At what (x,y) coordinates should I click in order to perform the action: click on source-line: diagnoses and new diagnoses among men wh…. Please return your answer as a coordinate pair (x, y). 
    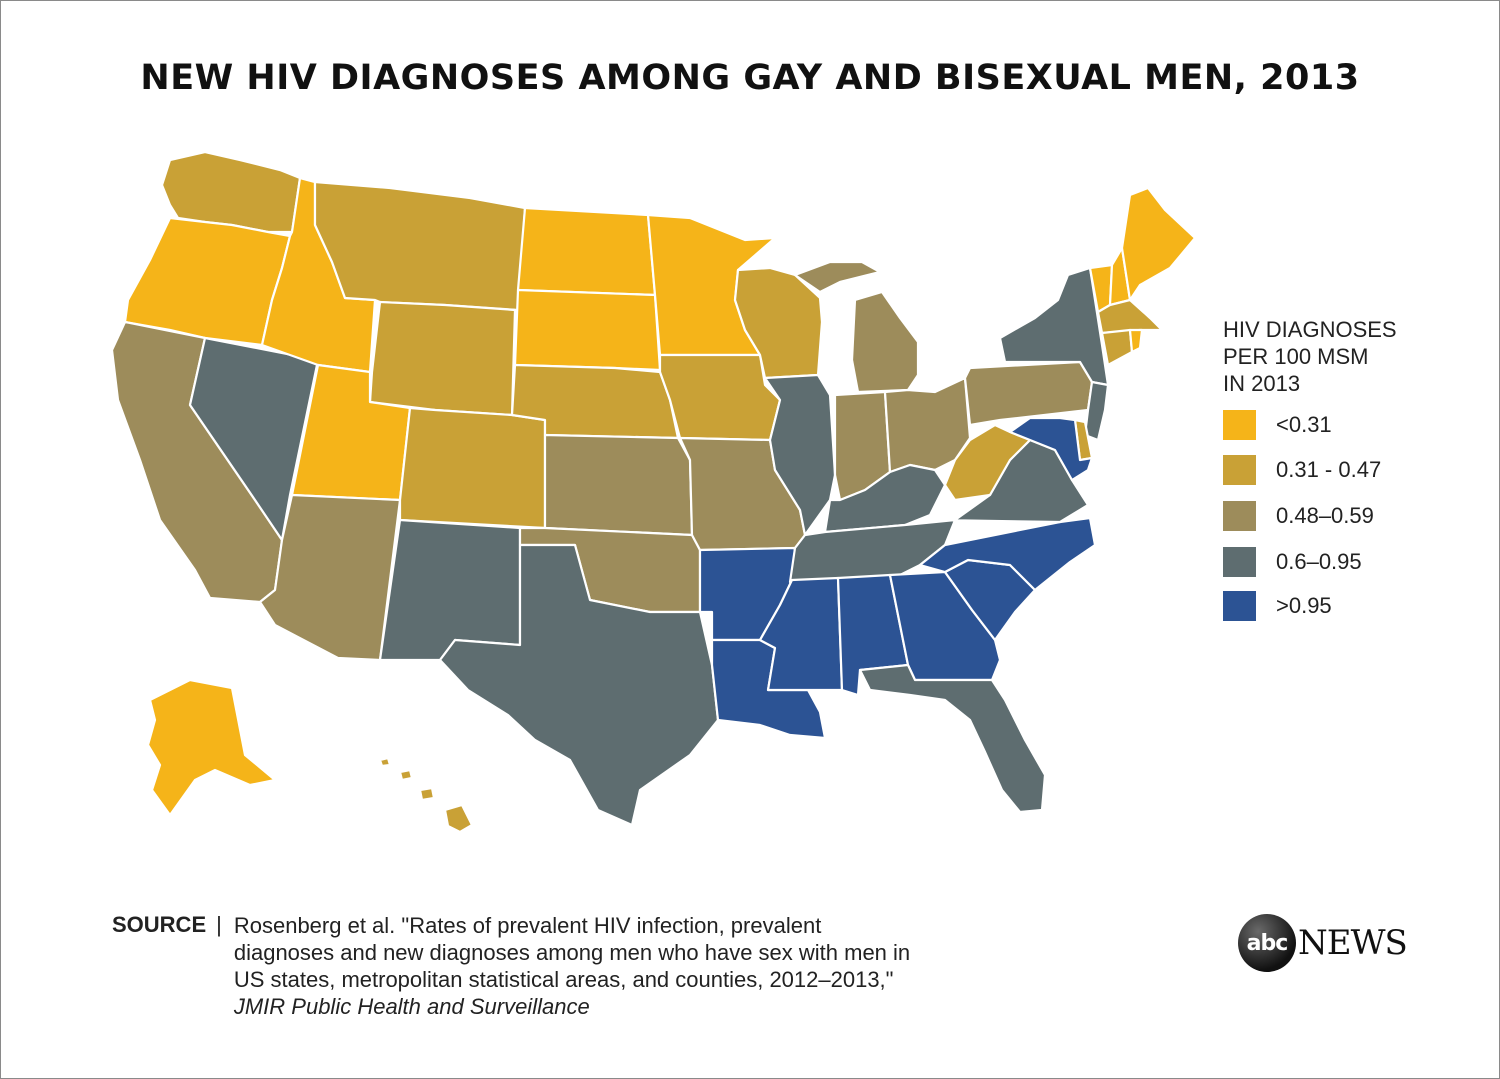
    Looking at the image, I should click on (572, 952).